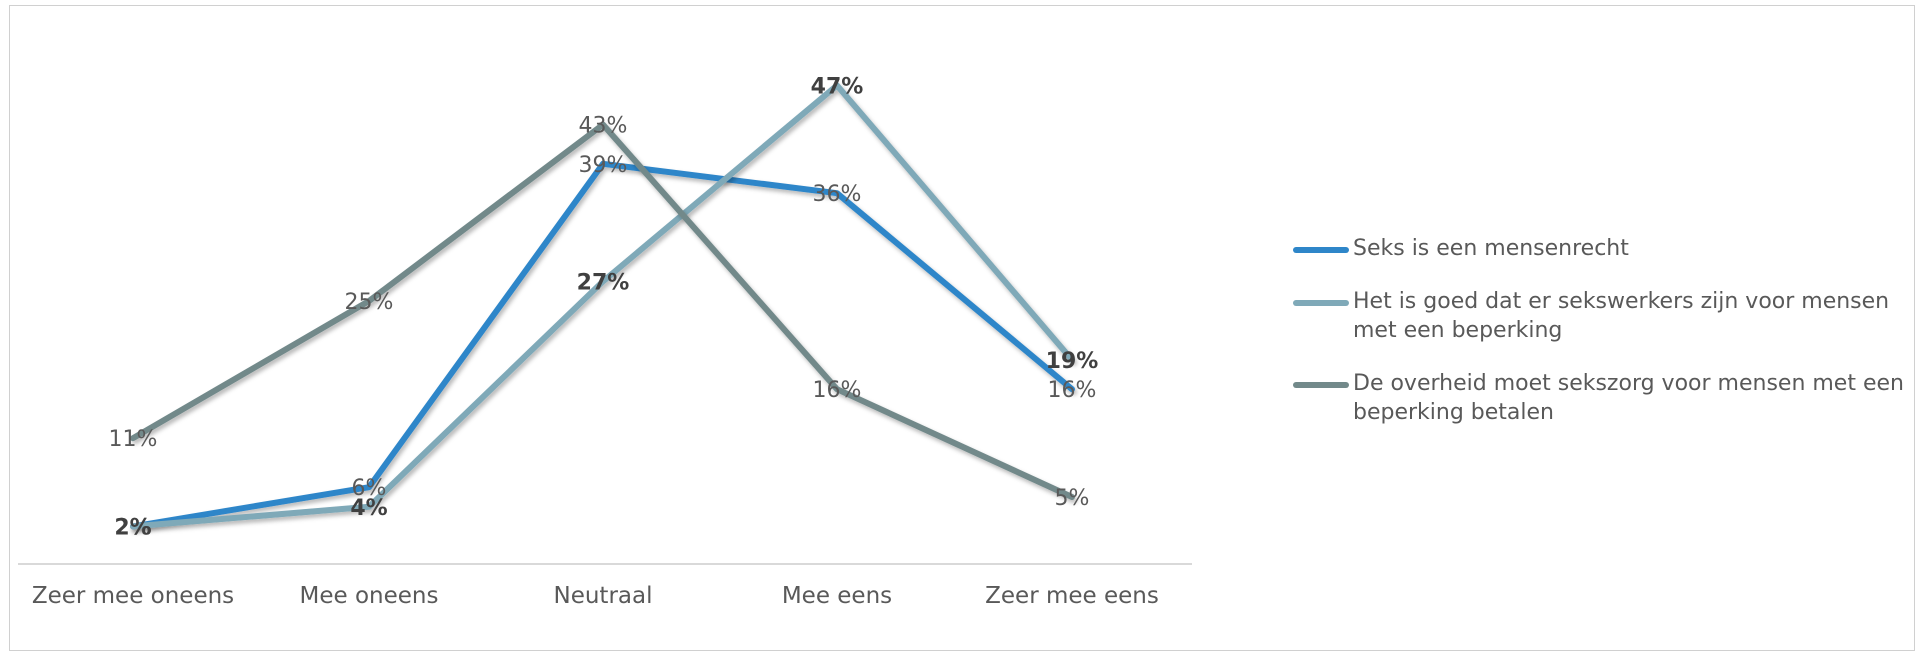  I want to click on x-category-label-5: Zeer mee eens, so click(1072, 596).